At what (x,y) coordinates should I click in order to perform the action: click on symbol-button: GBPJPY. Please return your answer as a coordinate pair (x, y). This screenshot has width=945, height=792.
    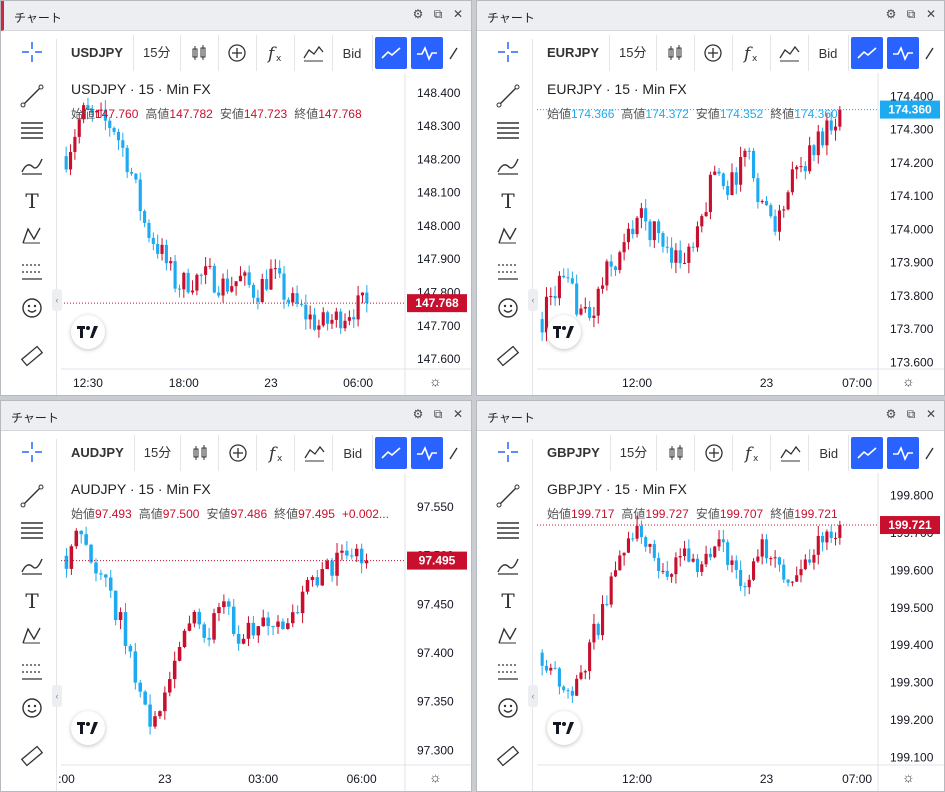
    Looking at the image, I should click on (574, 453).